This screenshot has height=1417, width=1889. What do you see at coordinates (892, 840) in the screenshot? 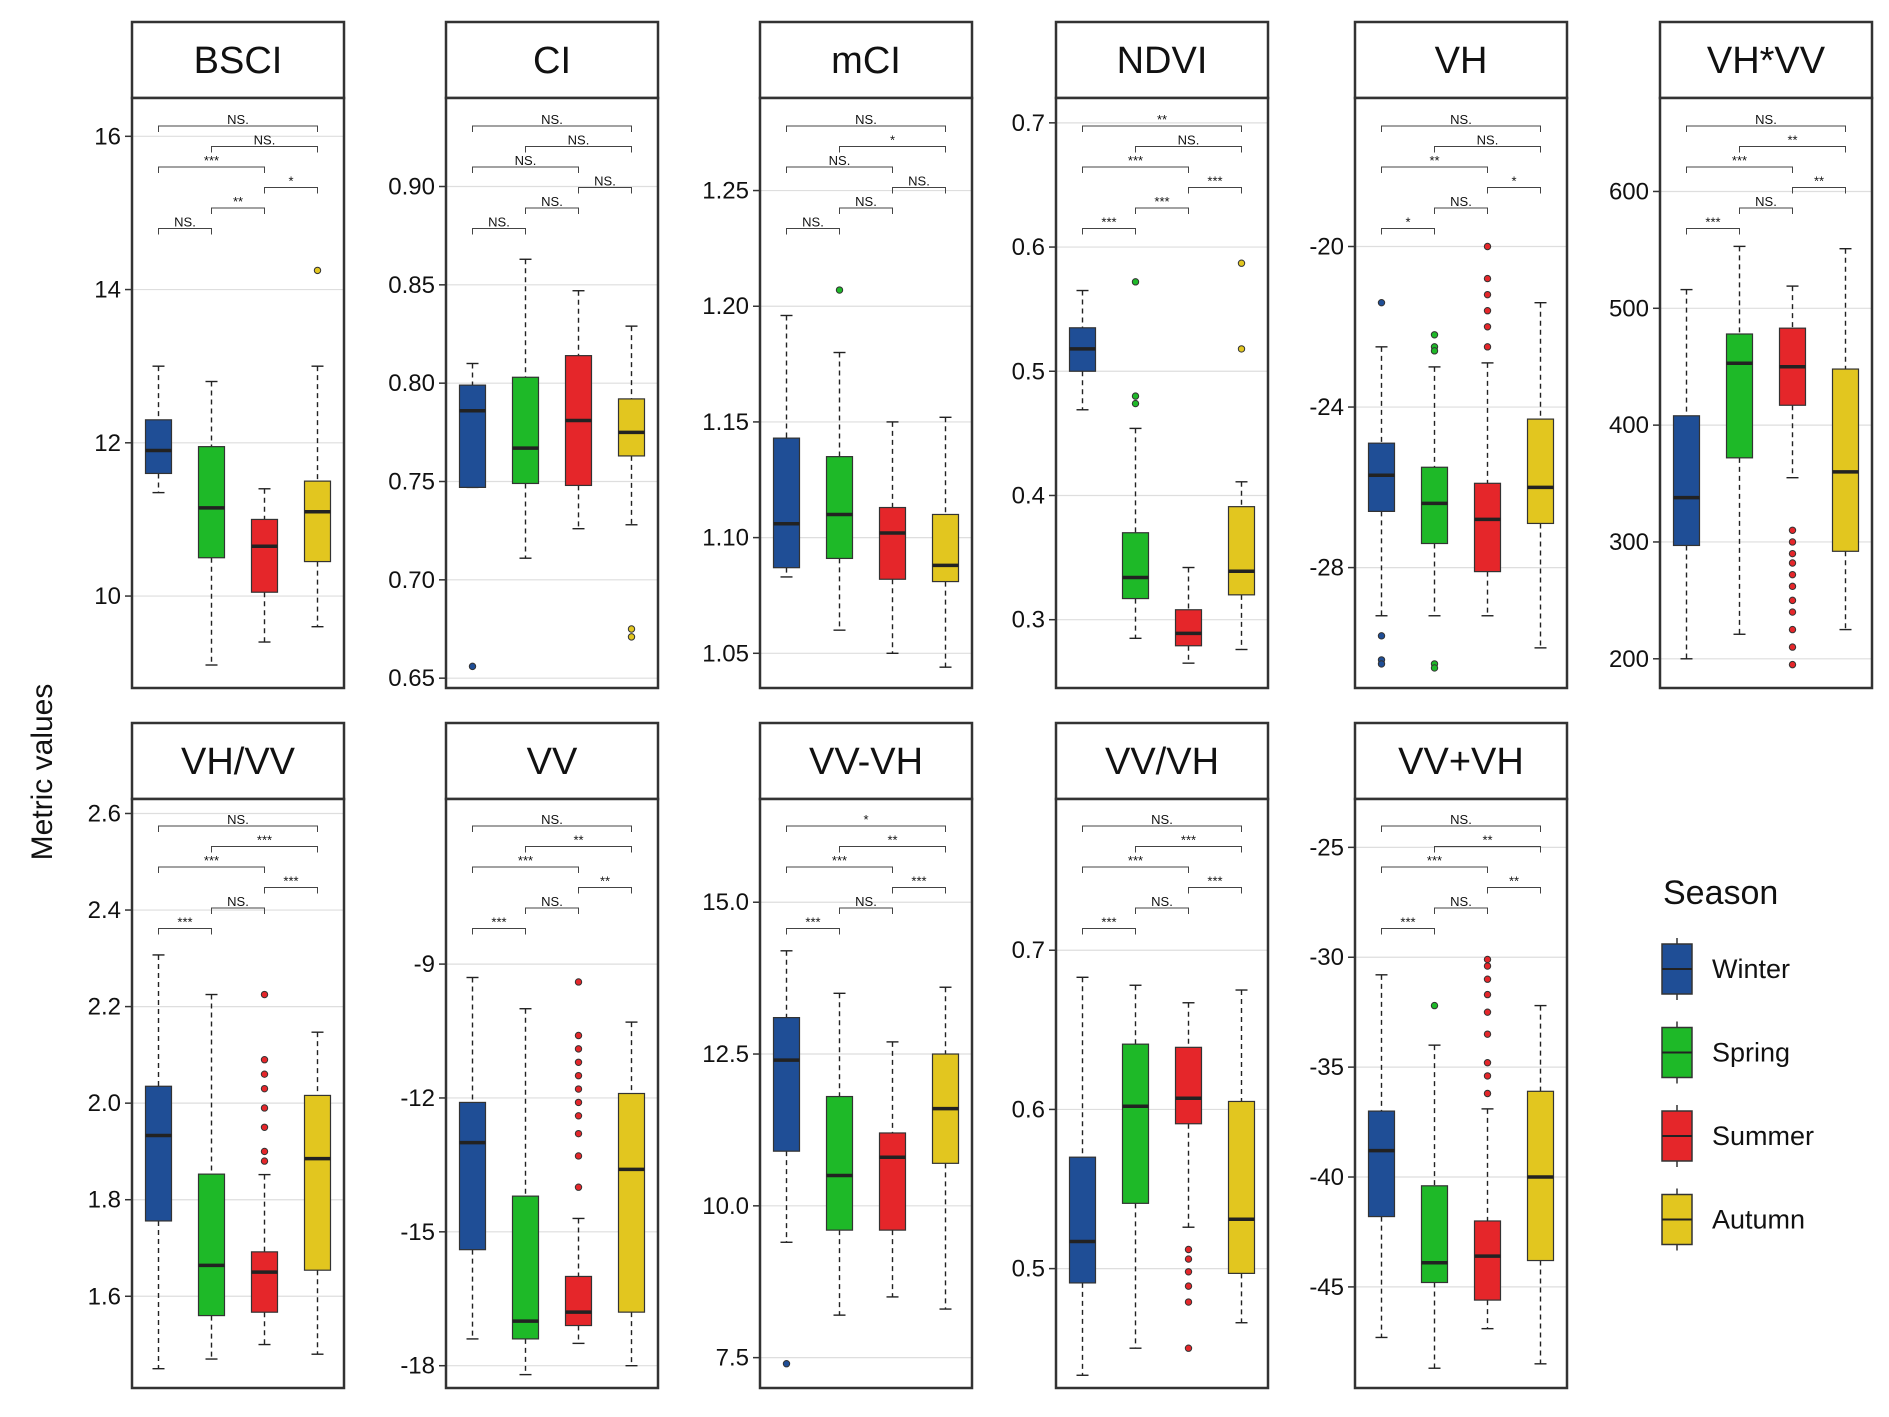
I see `significance-label: **` at bounding box center [892, 840].